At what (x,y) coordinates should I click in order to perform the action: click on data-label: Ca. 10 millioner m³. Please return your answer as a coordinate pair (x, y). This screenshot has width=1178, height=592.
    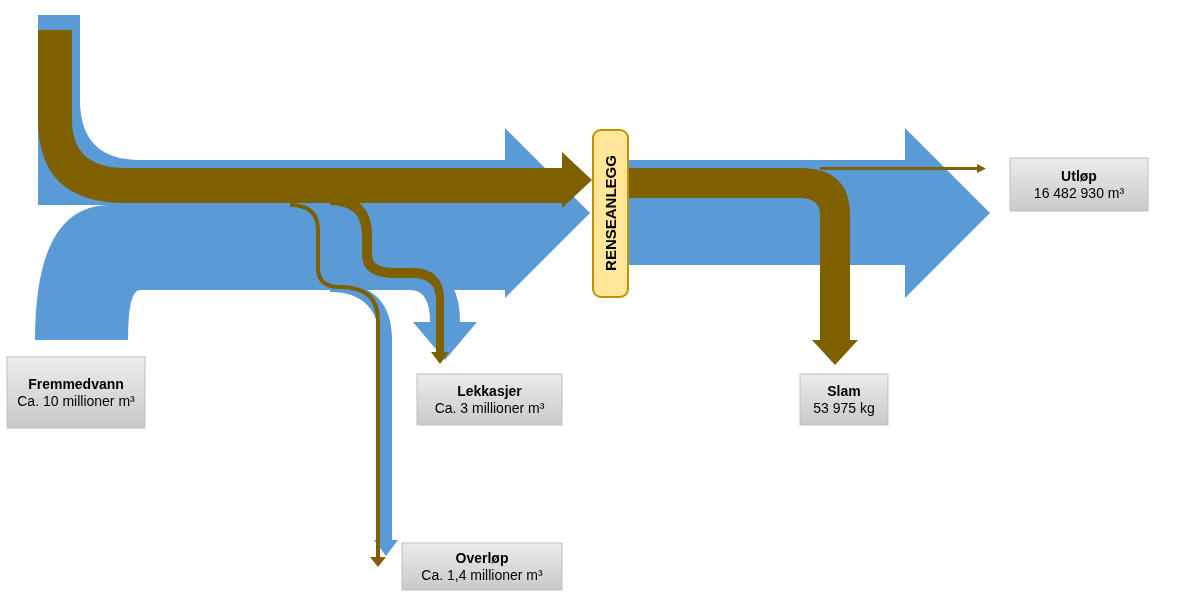
    Looking at the image, I should click on (76, 401).